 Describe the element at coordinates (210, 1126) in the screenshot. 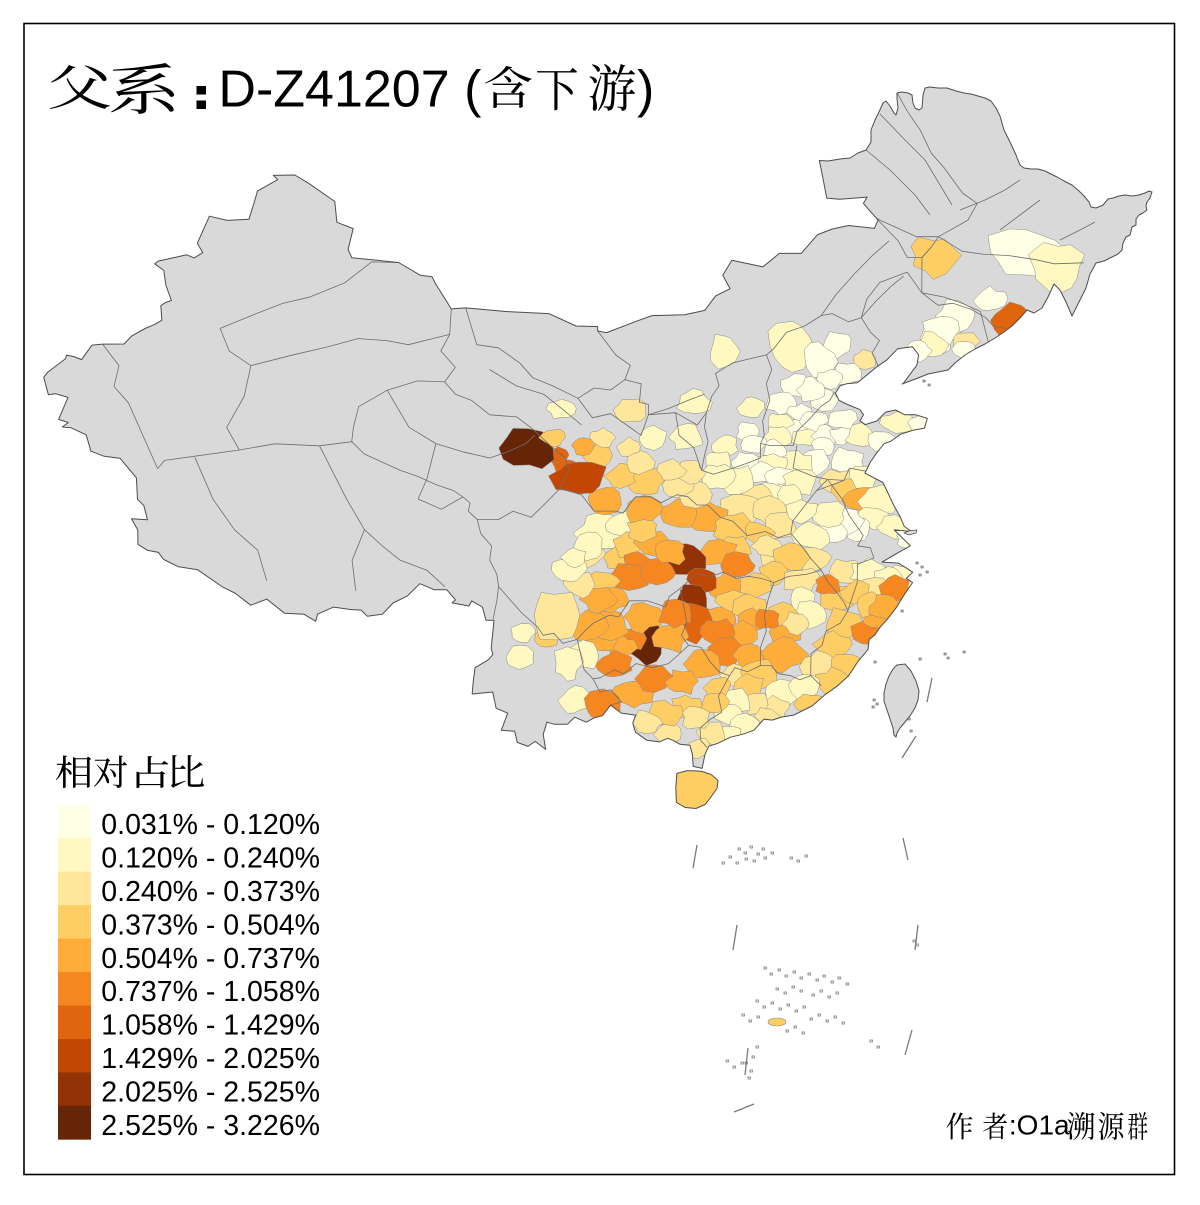

I see `svg-text: 2.525% - 3.226%` at that location.